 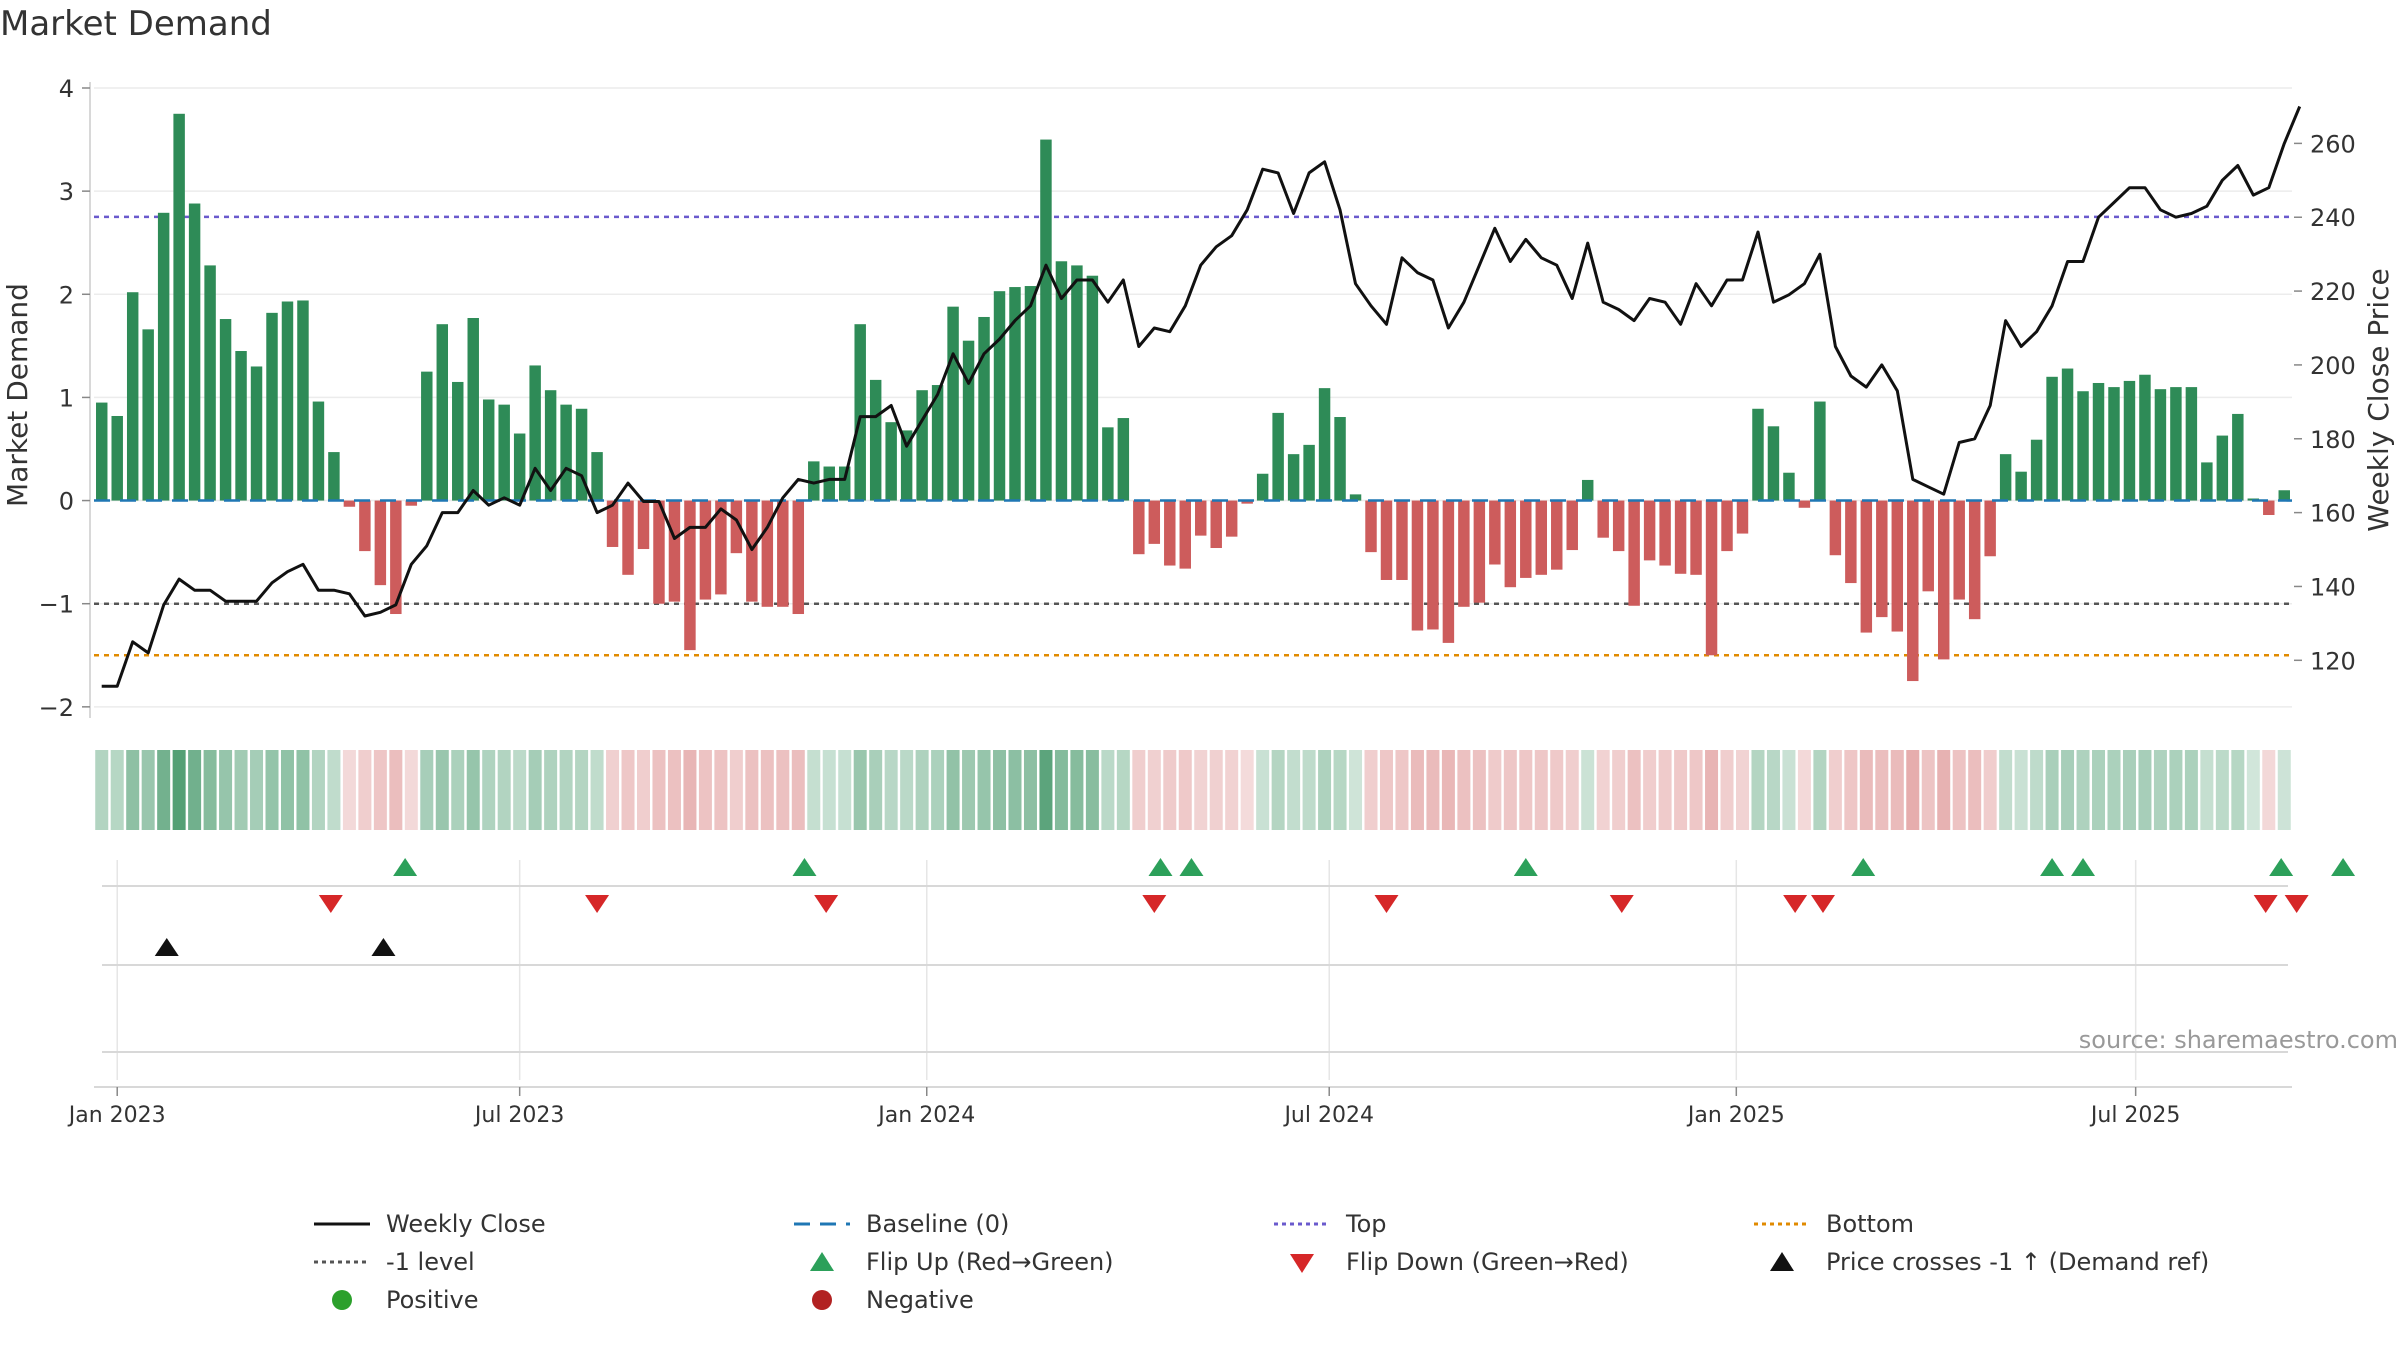 I want to click on legend-label: Price crosses -1 ↑ (Demand ref), so click(x=2018, y=1262).